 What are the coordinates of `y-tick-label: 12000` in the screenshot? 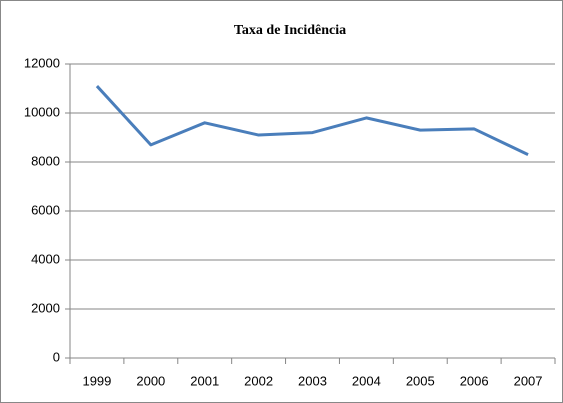 It's located at (42, 62).